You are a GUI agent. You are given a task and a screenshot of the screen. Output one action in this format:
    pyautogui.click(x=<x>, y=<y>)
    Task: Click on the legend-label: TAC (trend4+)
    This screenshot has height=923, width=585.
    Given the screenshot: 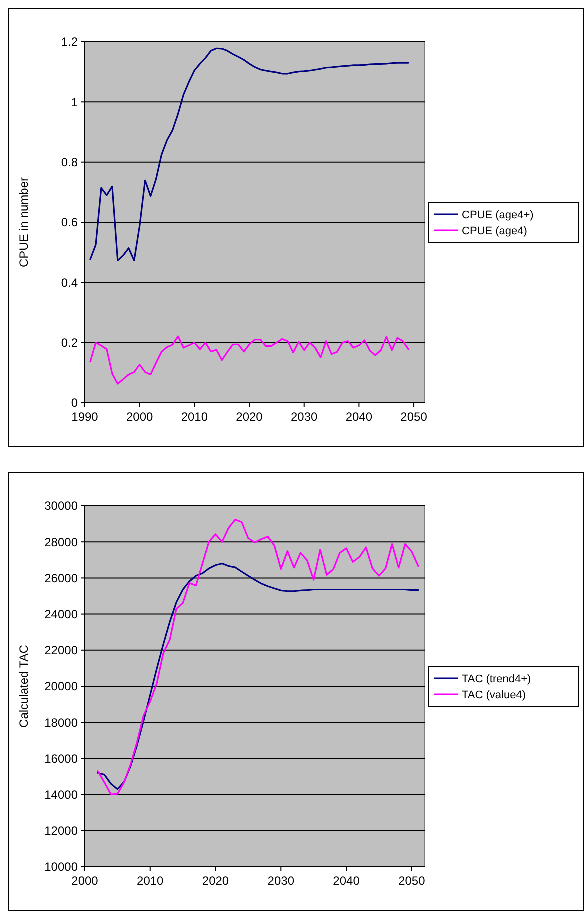 What is the action you would take?
    pyautogui.click(x=497, y=679)
    